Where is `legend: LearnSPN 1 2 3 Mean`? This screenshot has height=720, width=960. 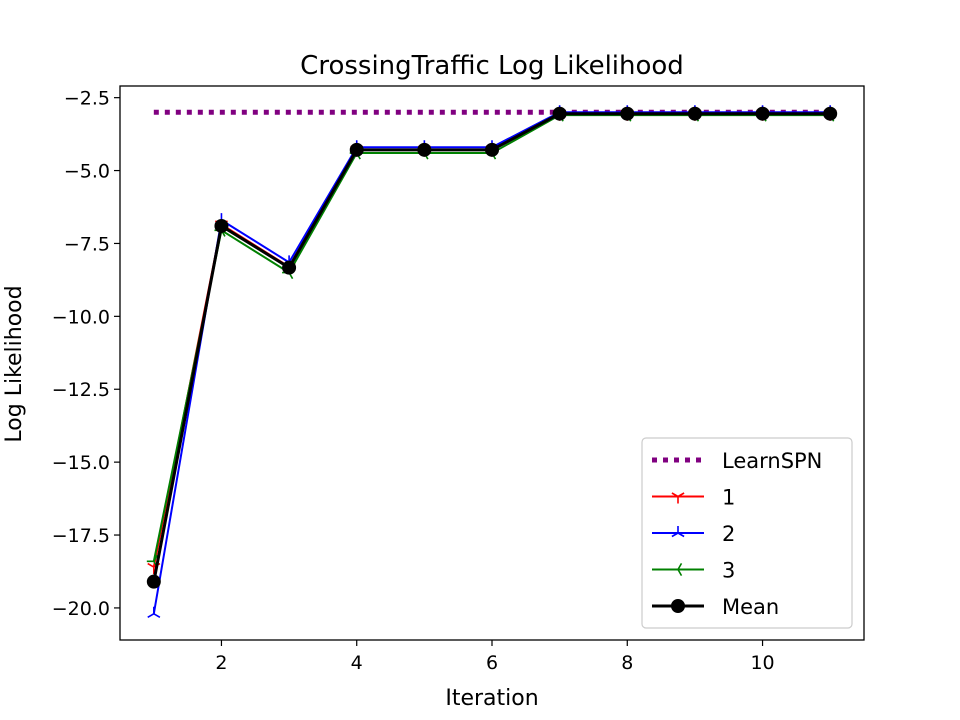 legend: LearnSPN 1 2 3 Mean is located at coordinates (747, 533).